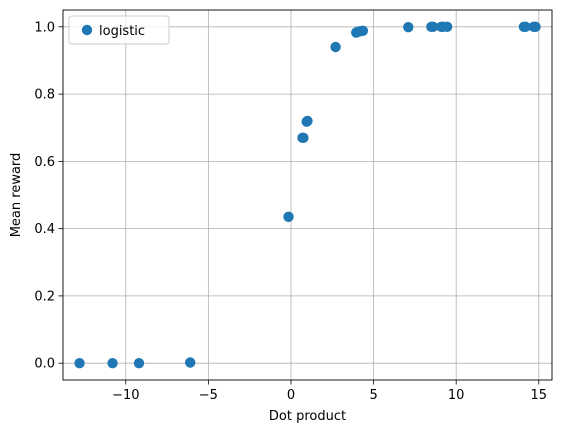  I want to click on y-tick-label: 0.6, so click(44, 162).